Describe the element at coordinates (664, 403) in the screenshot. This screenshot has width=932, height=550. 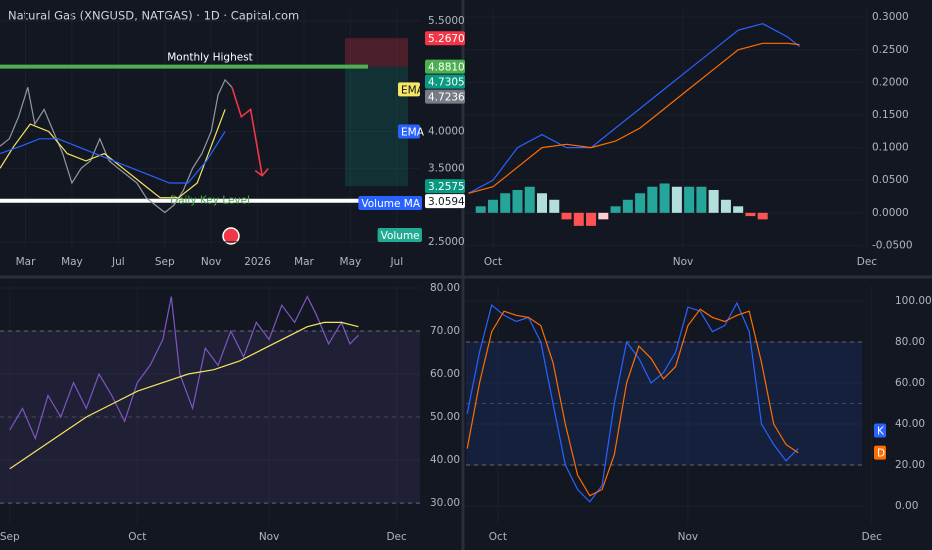
I see `band-fill` at that location.